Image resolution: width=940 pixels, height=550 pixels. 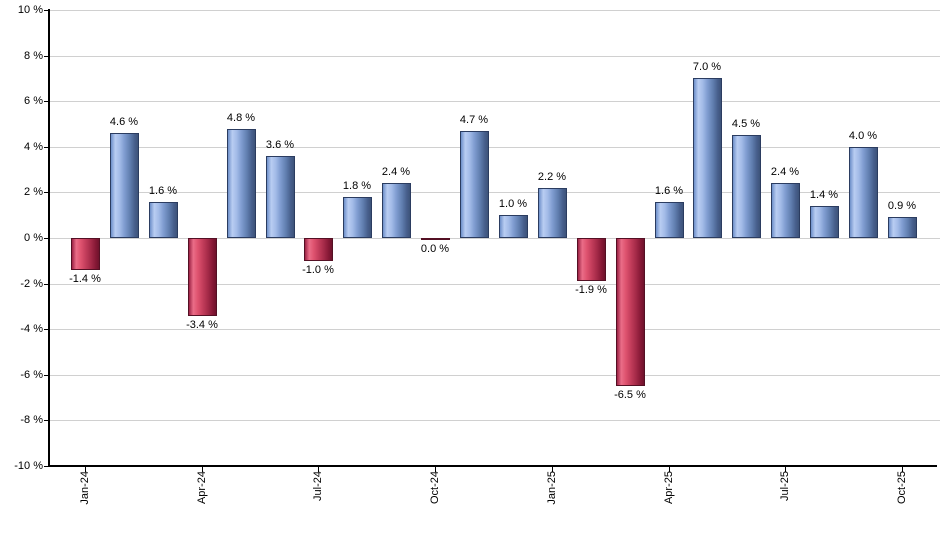 I want to click on x-axis-tick-label: Oct-24, so click(x=435, y=488).